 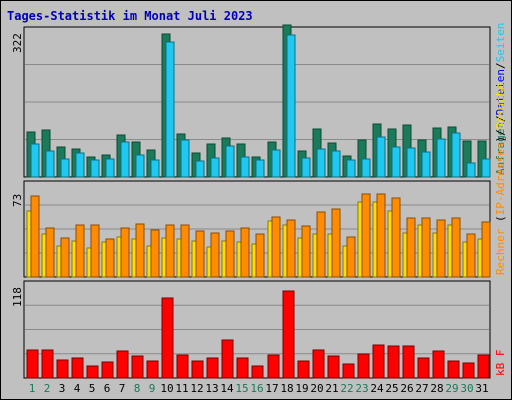 What do you see at coordinates (130, 16) in the screenshot?
I see `chart-title: Tages-Statistik im Monat Juli 2023` at bounding box center [130, 16].